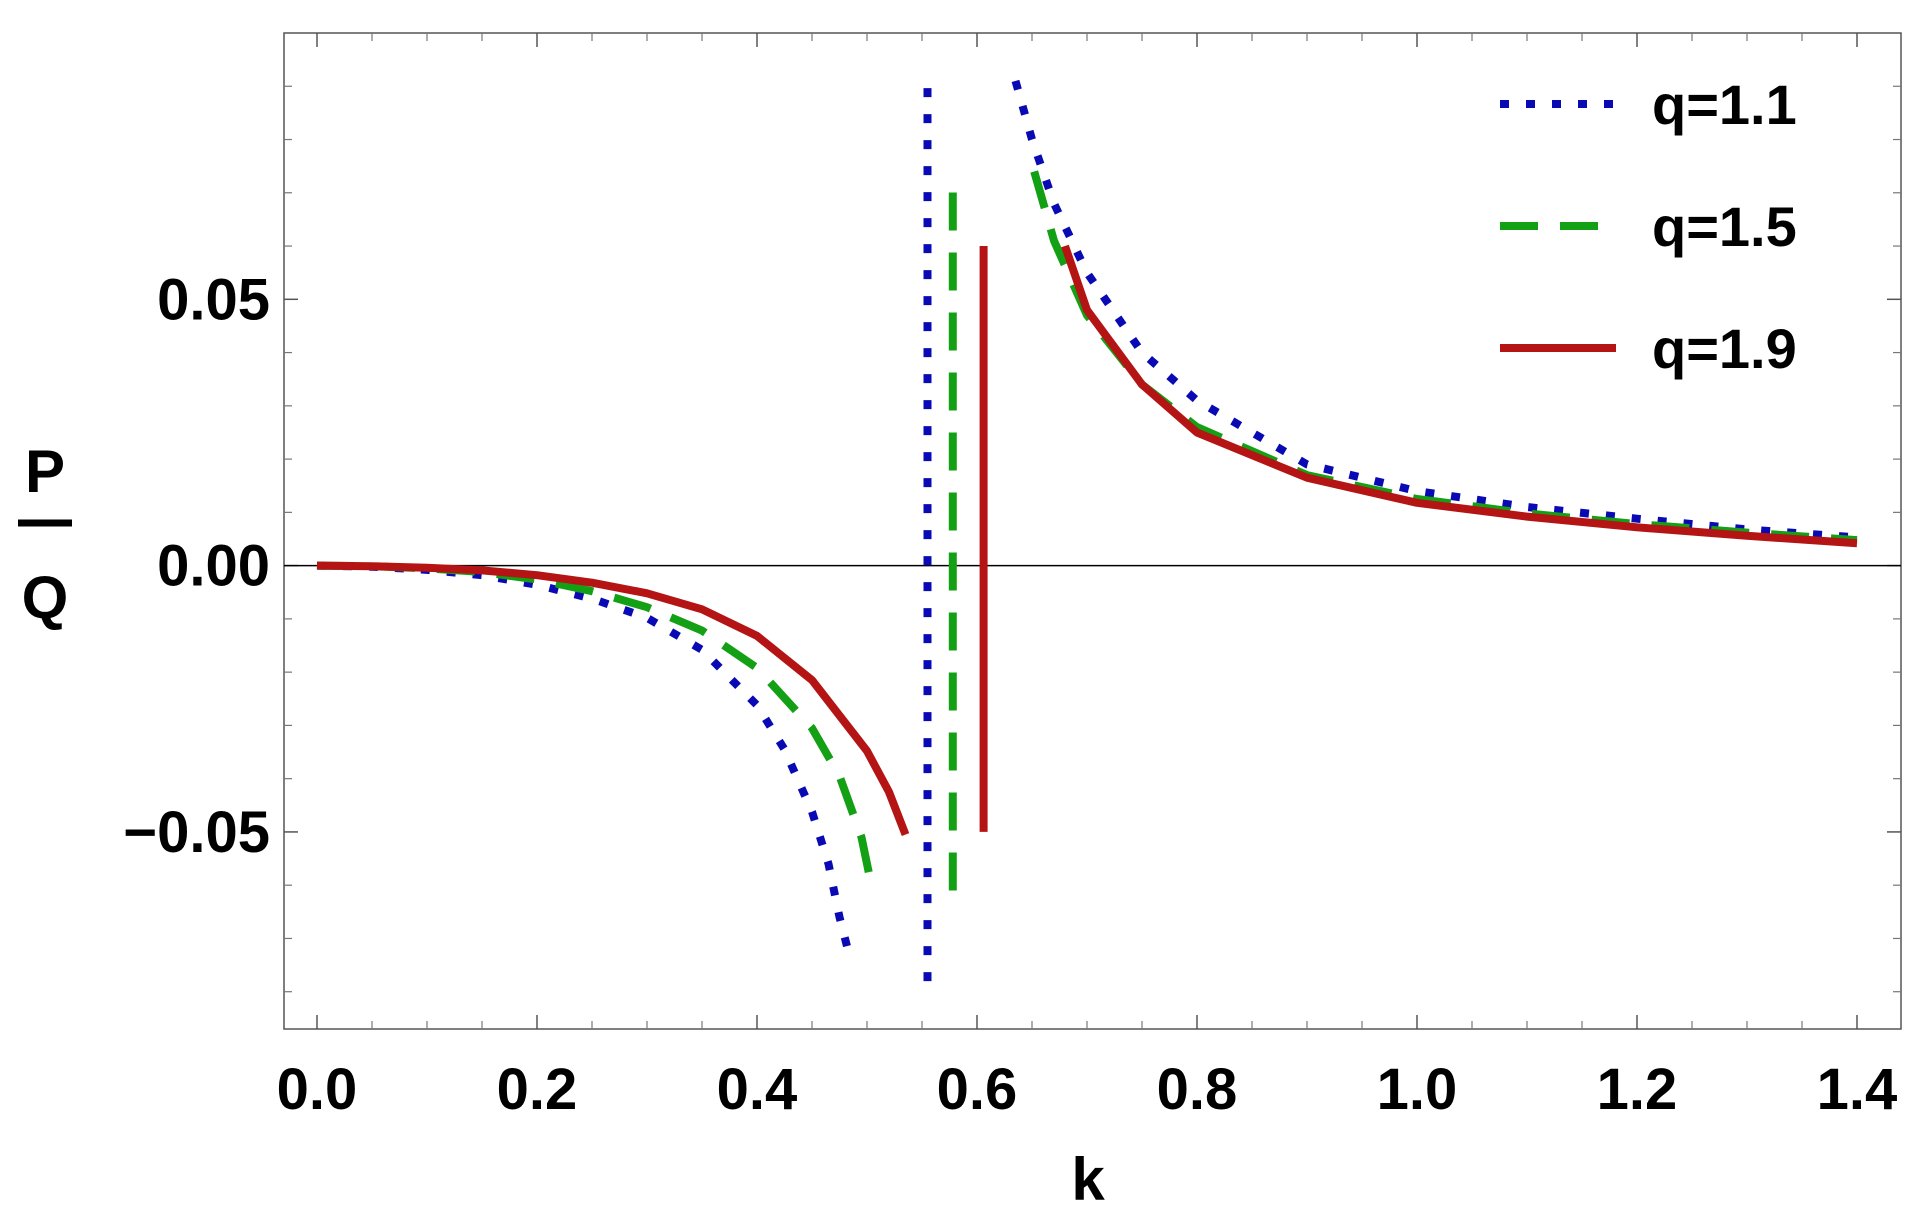 This screenshot has height=1206, width=1920. What do you see at coordinates (537, 1089) in the screenshot?
I see `x-tick-label: 0.2` at bounding box center [537, 1089].